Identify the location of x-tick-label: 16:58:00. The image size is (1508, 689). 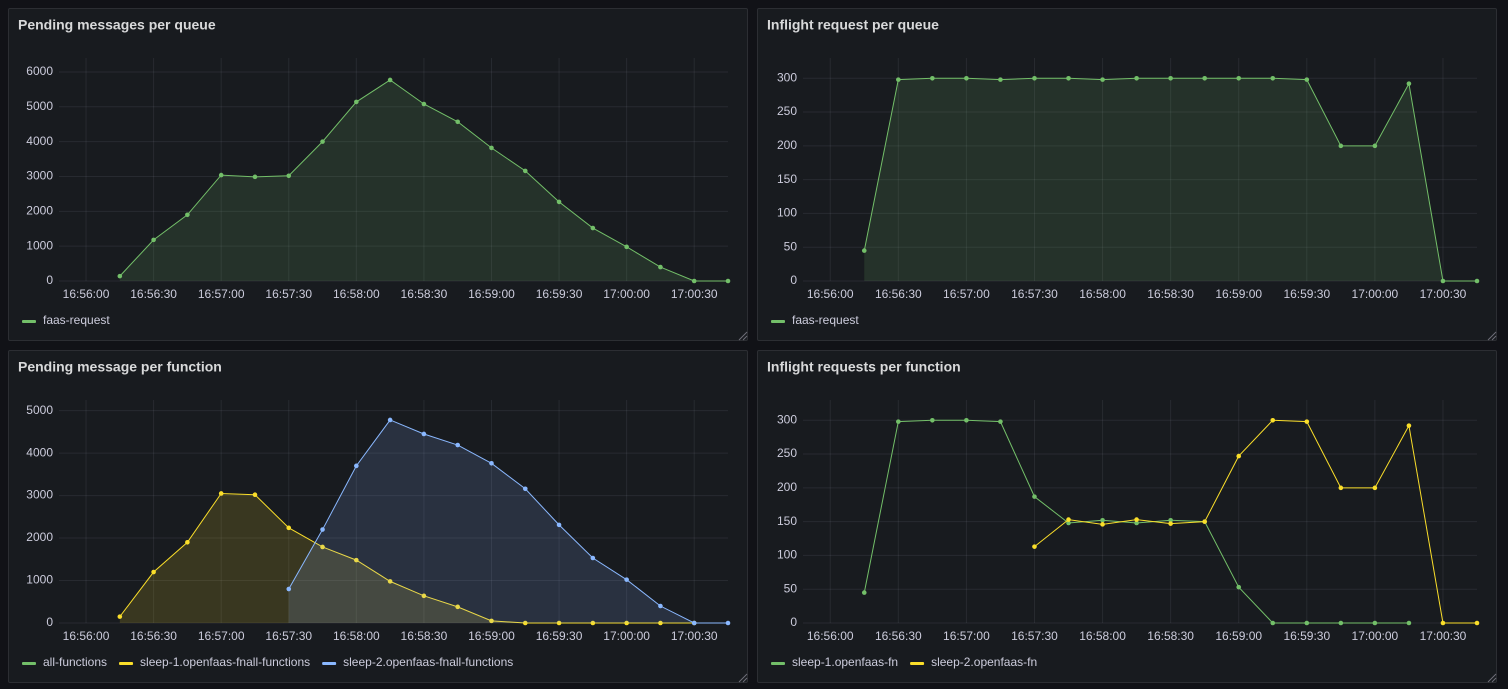
(356, 636).